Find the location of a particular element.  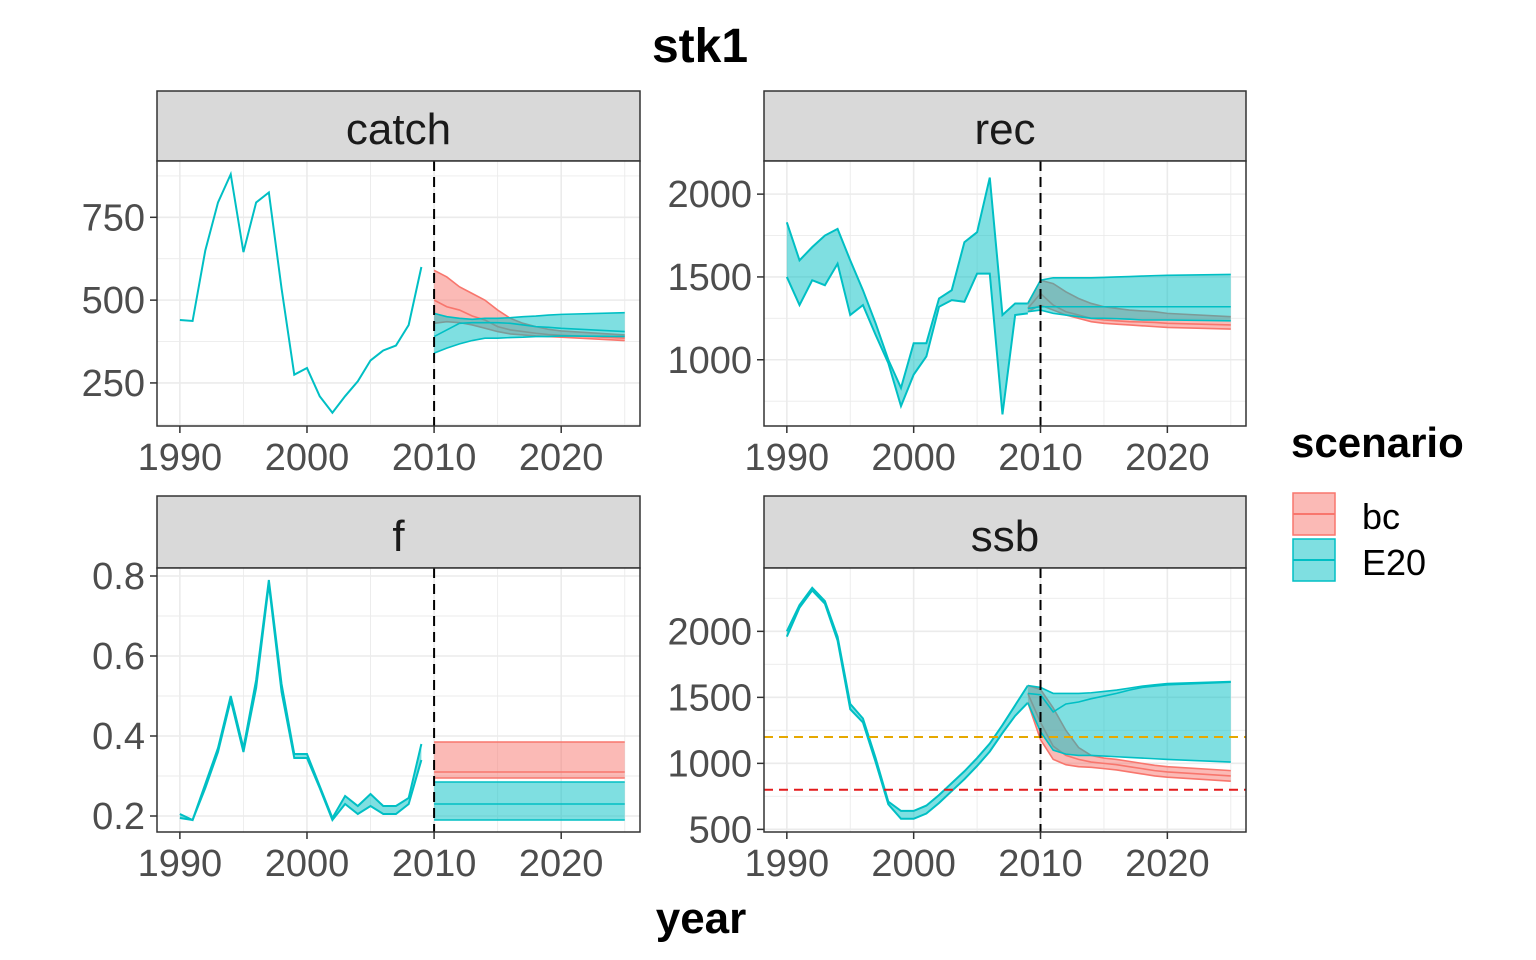

catch-y-tick-label: 750 is located at coordinates (113, 218).